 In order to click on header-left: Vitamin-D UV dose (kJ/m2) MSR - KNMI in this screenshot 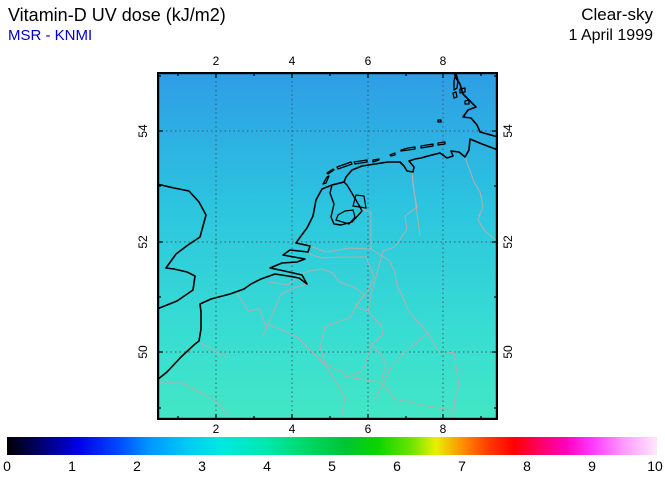, I will do `click(117, 25)`.